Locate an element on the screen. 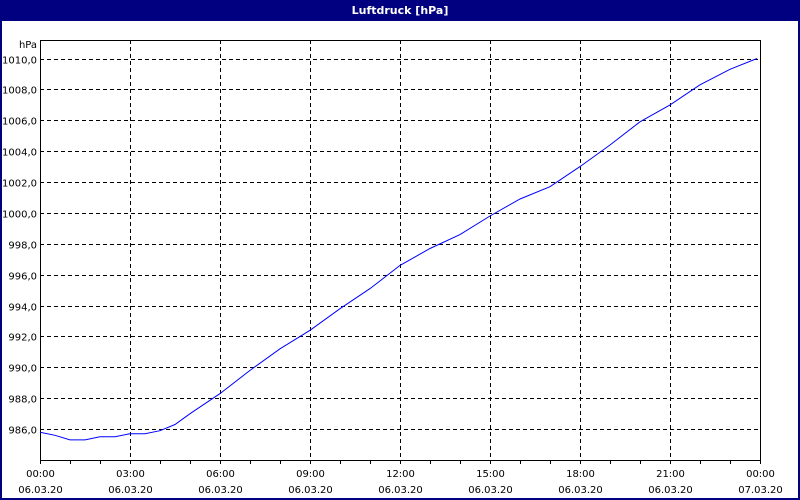 This screenshot has width=800, height=500. x-tick-date: 07.03.20 is located at coordinates (760, 490).